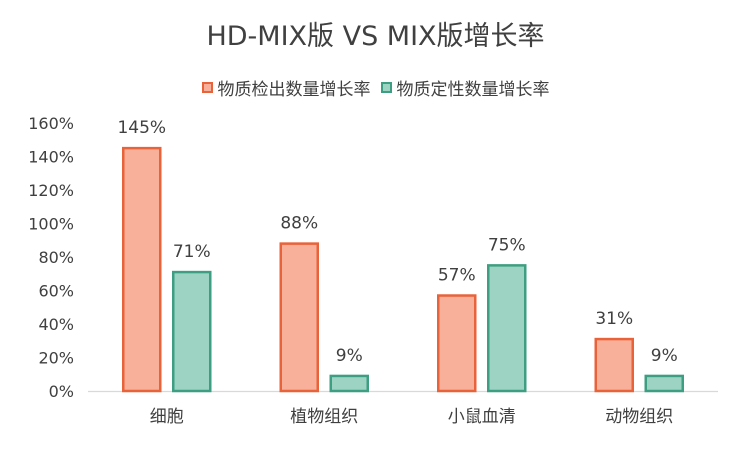 This screenshot has width=751, height=451. I want to click on legend-item-qualitative: 物质定性数量增长率, so click(465, 87).